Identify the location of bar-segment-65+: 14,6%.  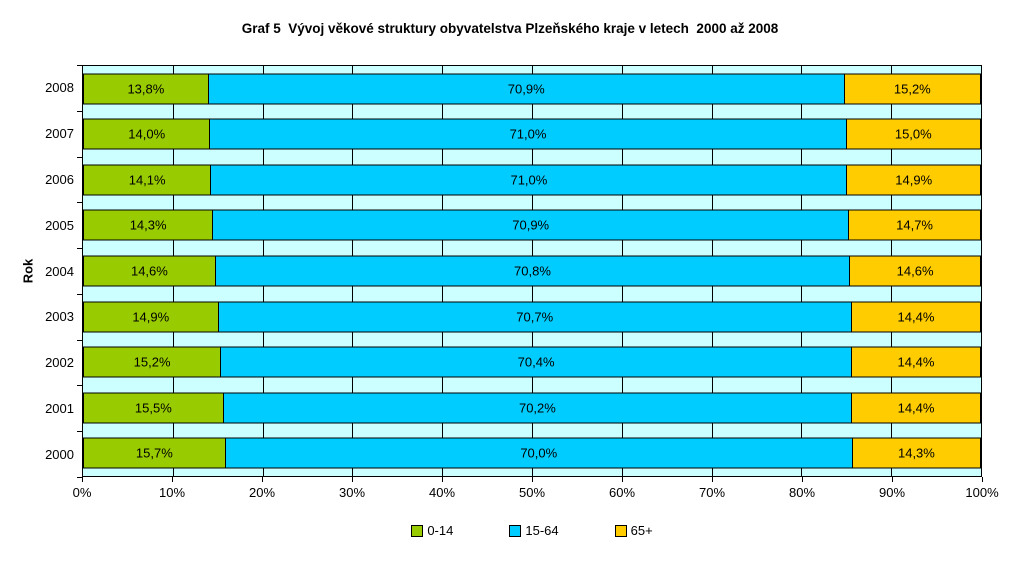
(914, 271).